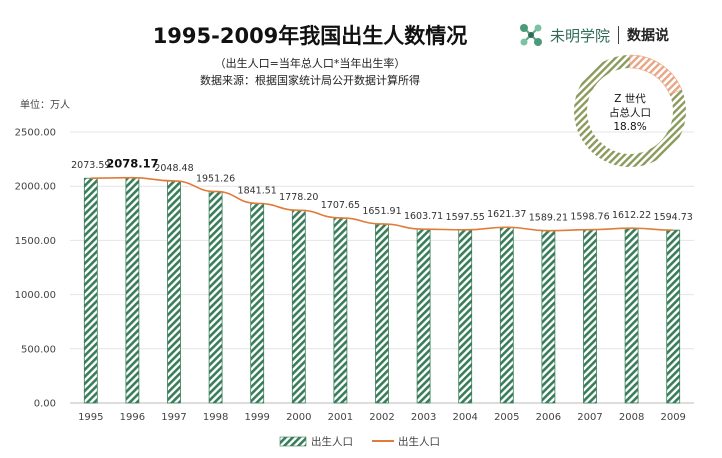 This screenshot has height=458, width=722. I want to click on x-tick-label: 2006, so click(548, 417).